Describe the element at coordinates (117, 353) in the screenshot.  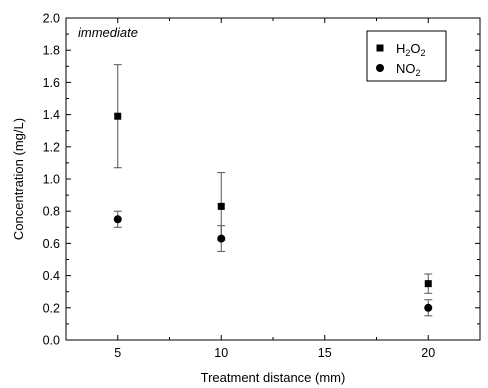
I see `x-tick-label: 5` at that location.